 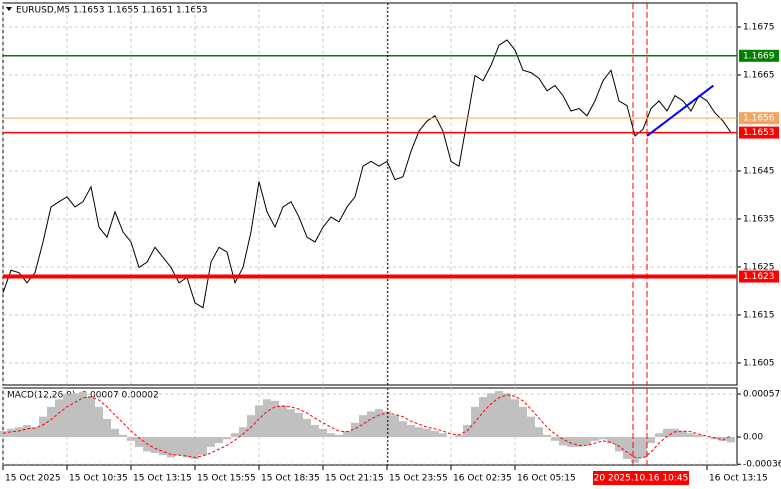 What do you see at coordinates (641, 478) in the screenshot?
I see `cursor-label-bg` at bounding box center [641, 478].